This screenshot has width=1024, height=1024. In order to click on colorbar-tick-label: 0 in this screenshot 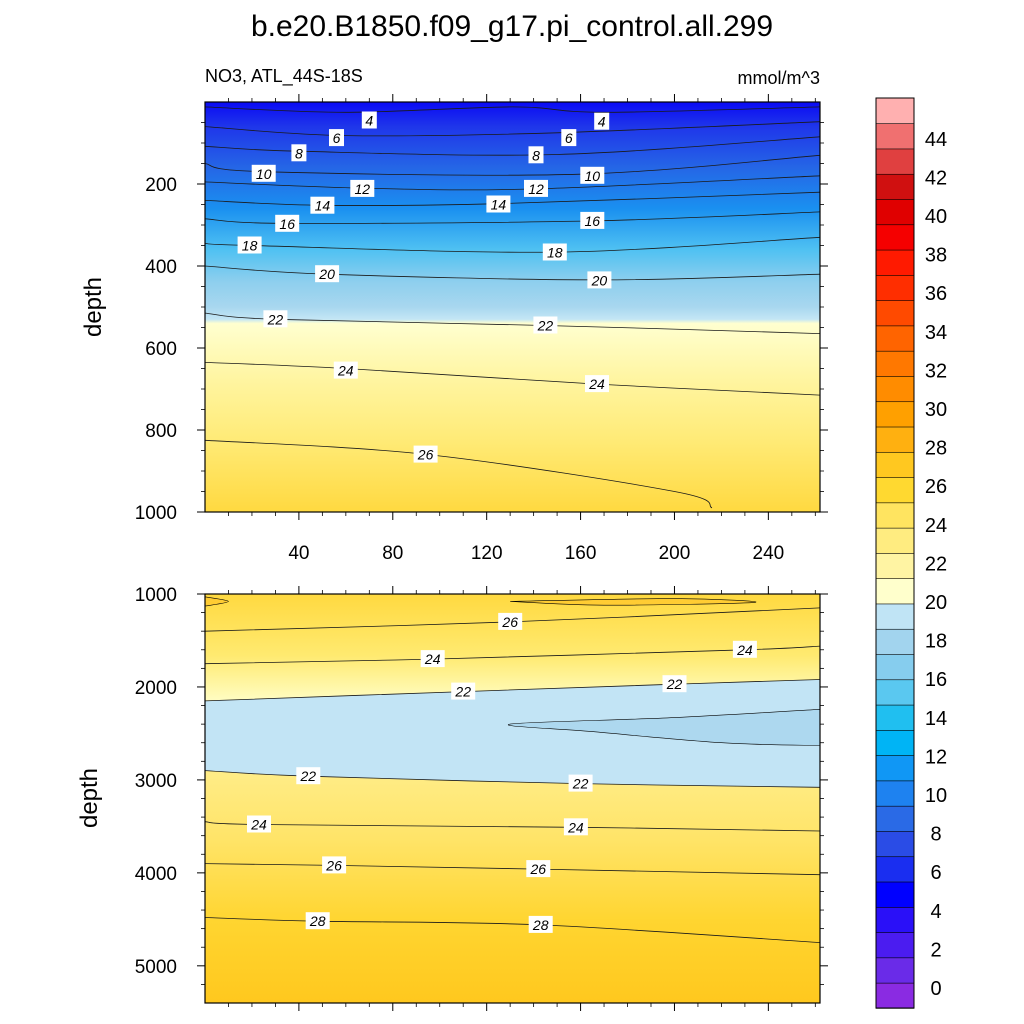, I will do `click(935, 989)`.